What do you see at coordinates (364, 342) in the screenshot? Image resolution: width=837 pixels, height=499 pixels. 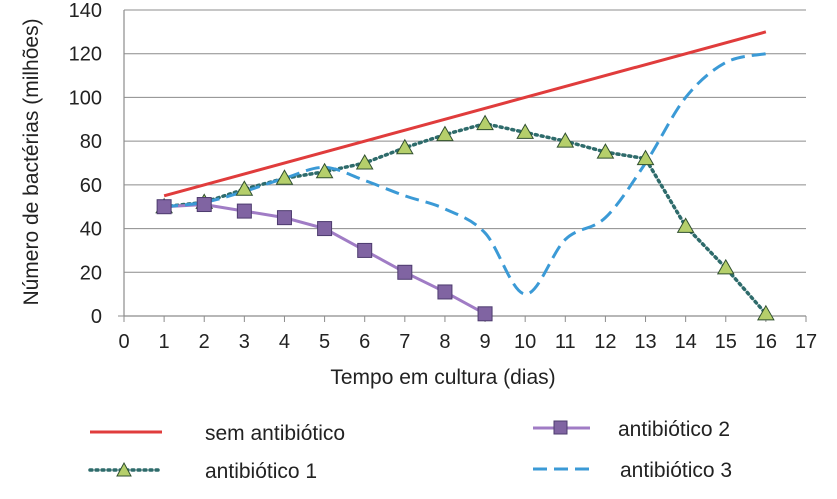 I see `x-tick-label: 6` at bounding box center [364, 342].